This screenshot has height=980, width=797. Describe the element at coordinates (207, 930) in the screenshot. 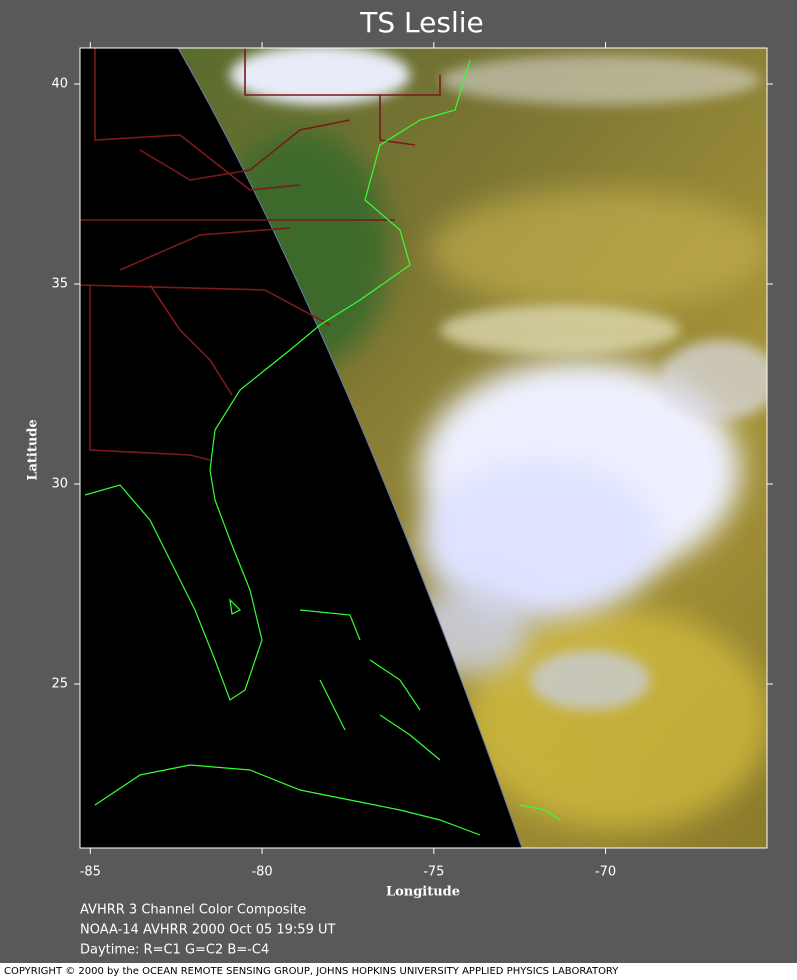

I see `caption: NOAA-14 AVHRR 2000 Oct 05 19:59 UT` at that location.